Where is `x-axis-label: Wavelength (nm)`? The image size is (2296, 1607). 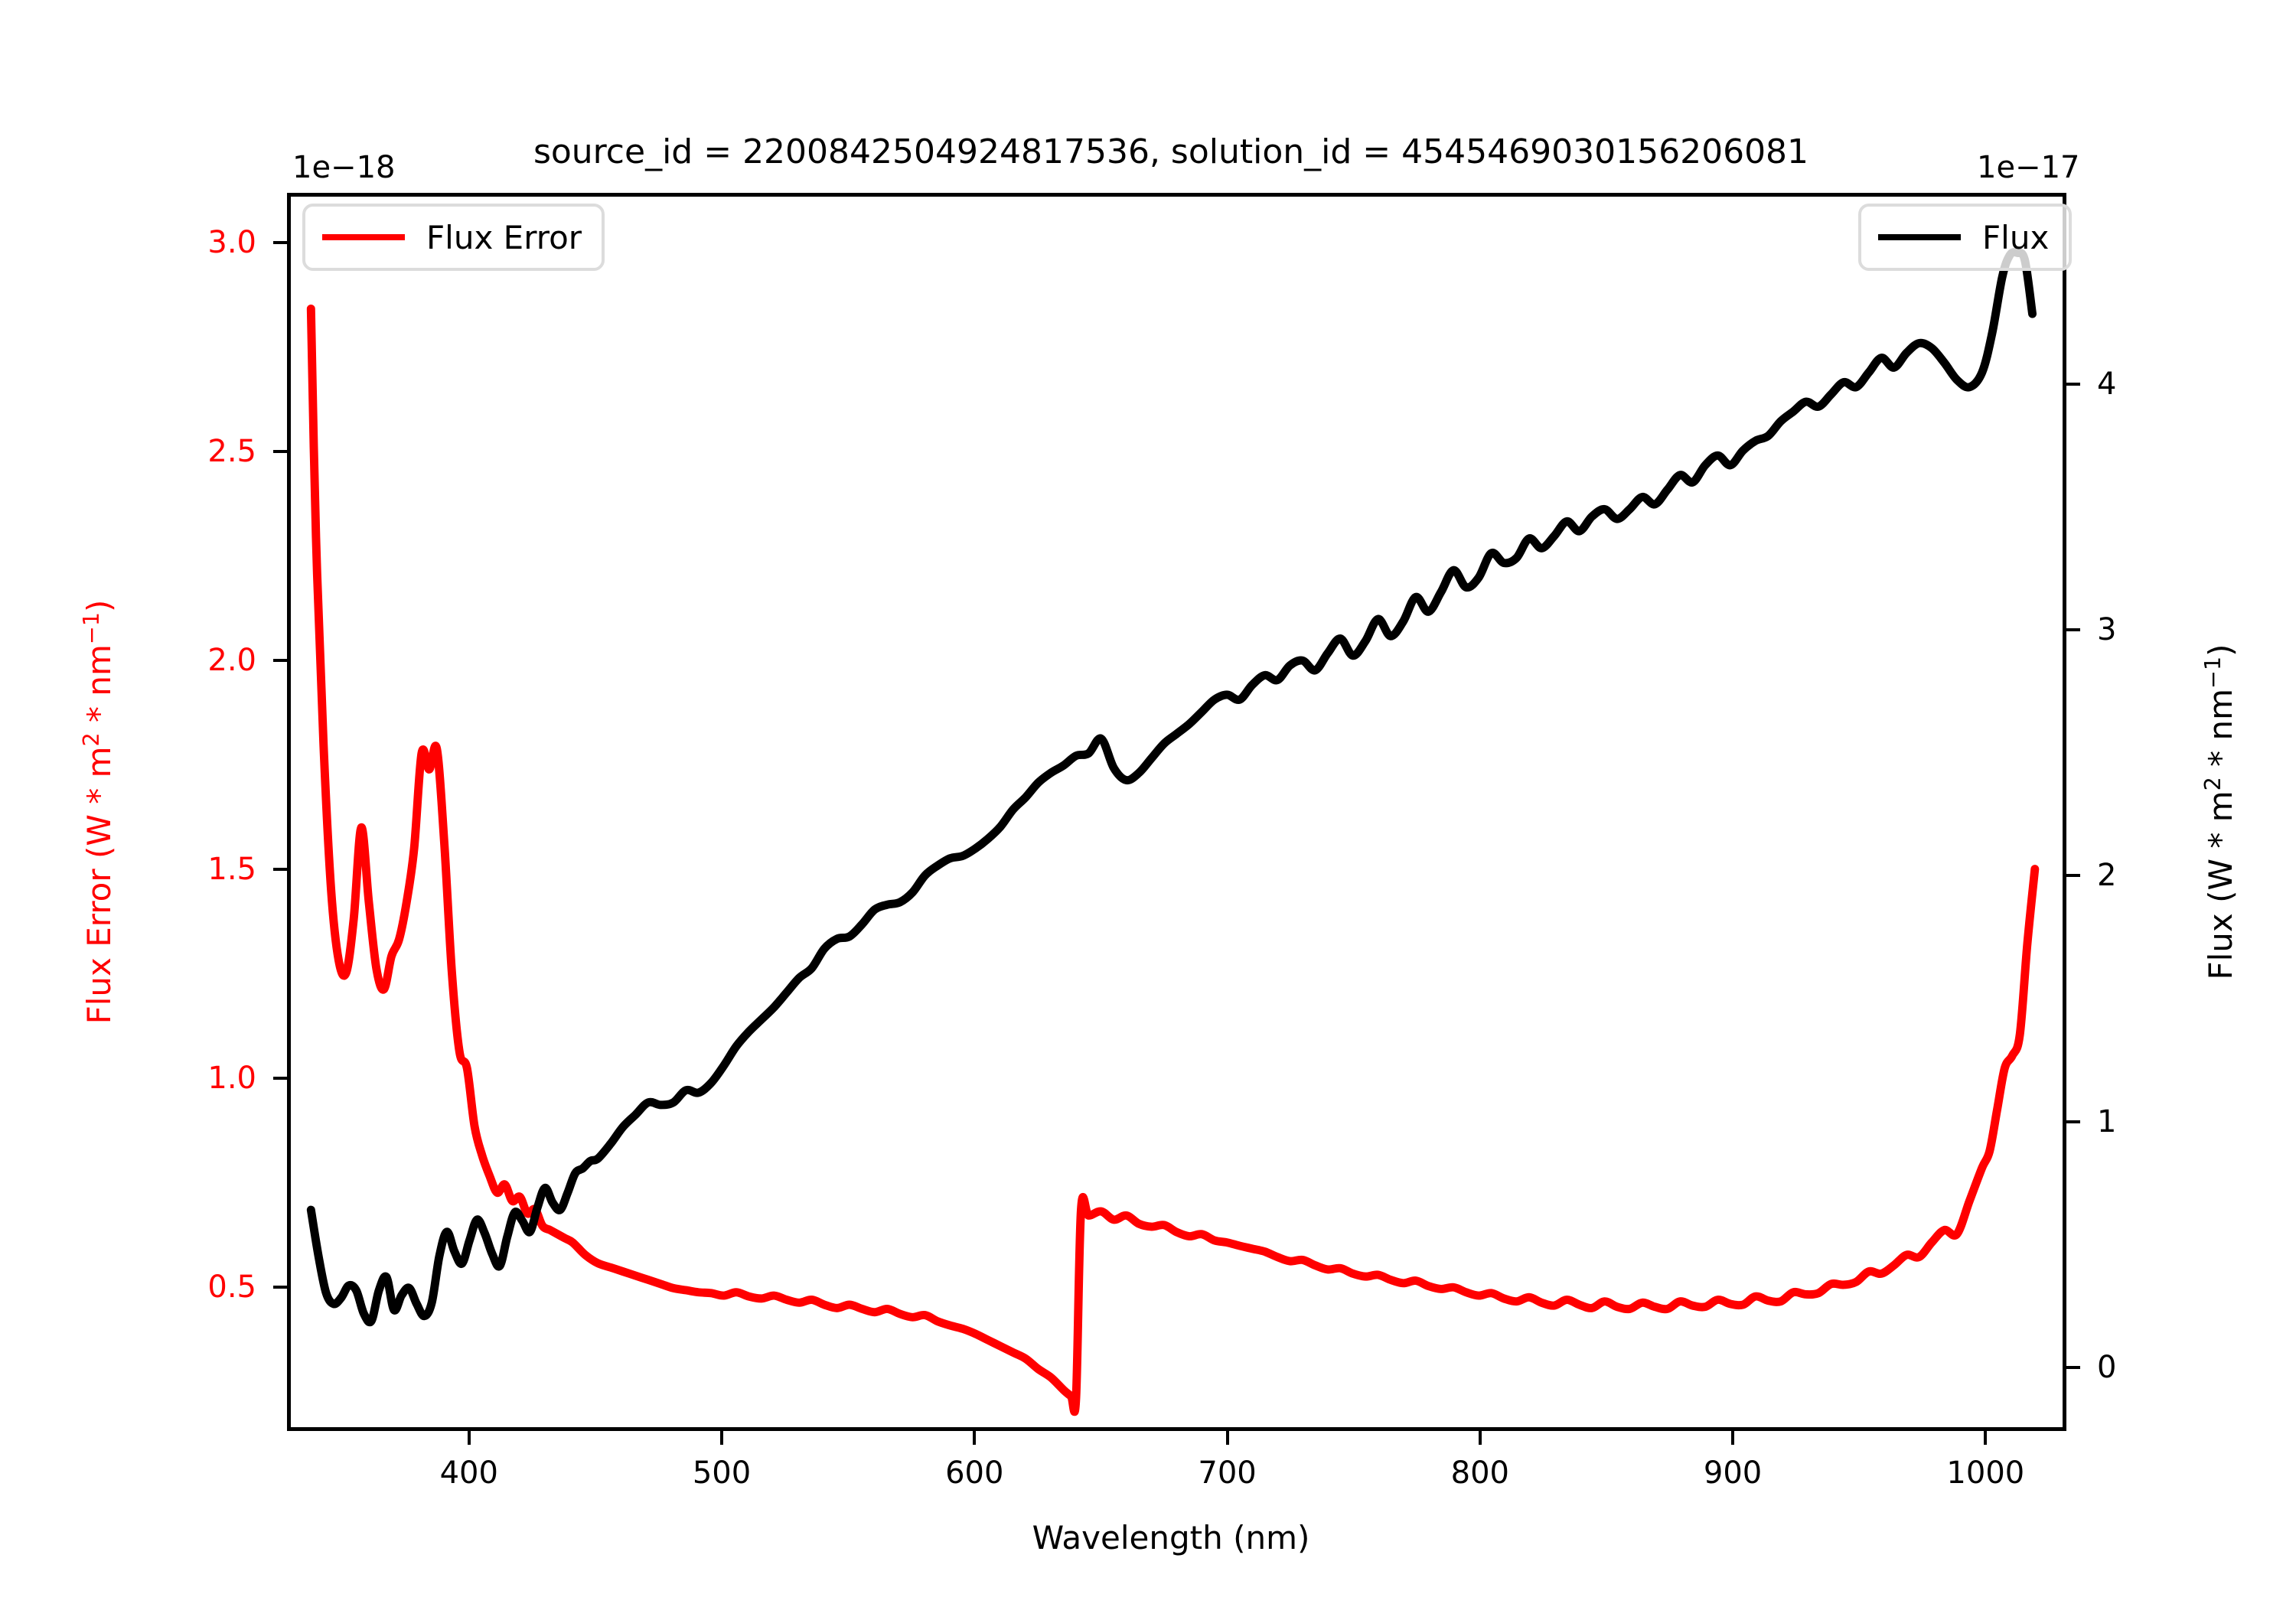 x-axis-label: Wavelength (nm) is located at coordinates (1171, 1537).